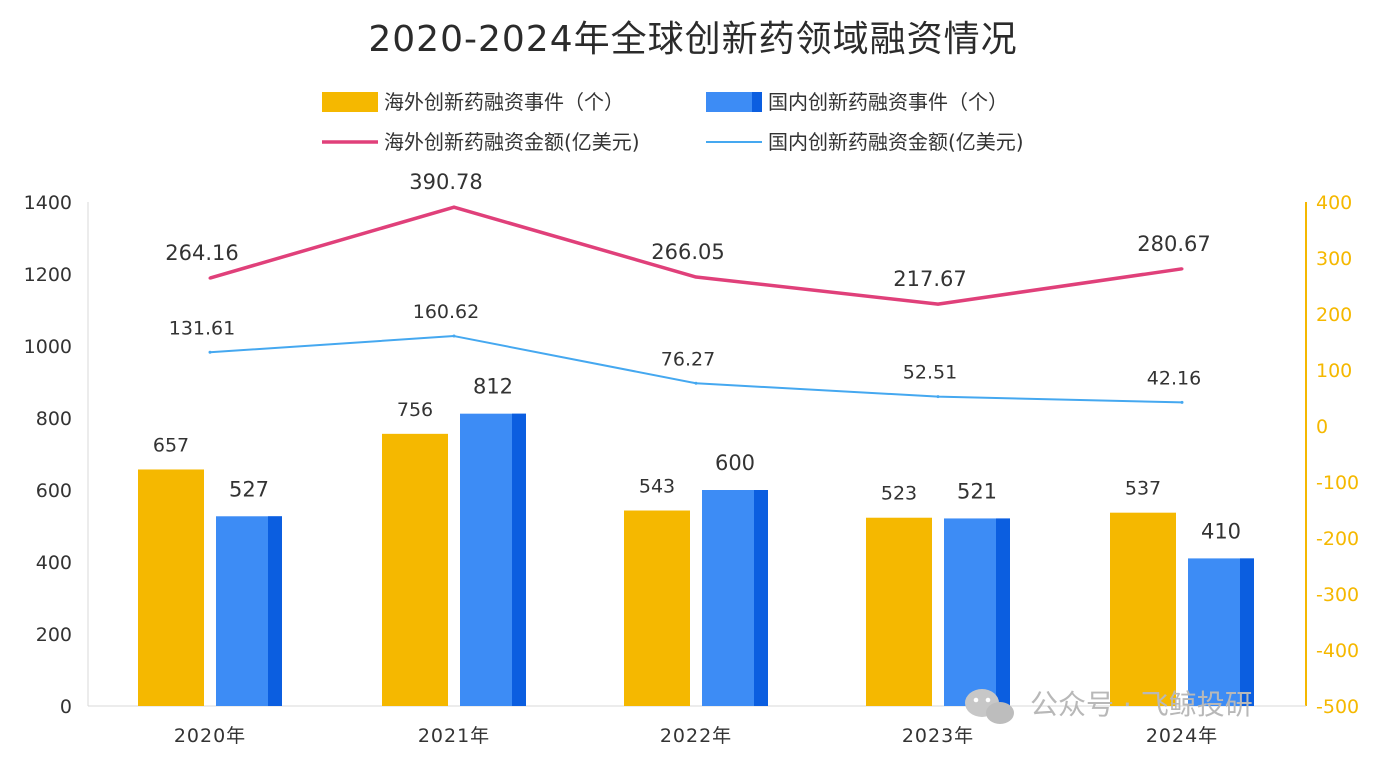 Image resolution: width=1386 pixels, height=760 pixels. What do you see at coordinates (930, 373) in the screenshot?
I see `line-label-domestic-amount: 52.51` at bounding box center [930, 373].